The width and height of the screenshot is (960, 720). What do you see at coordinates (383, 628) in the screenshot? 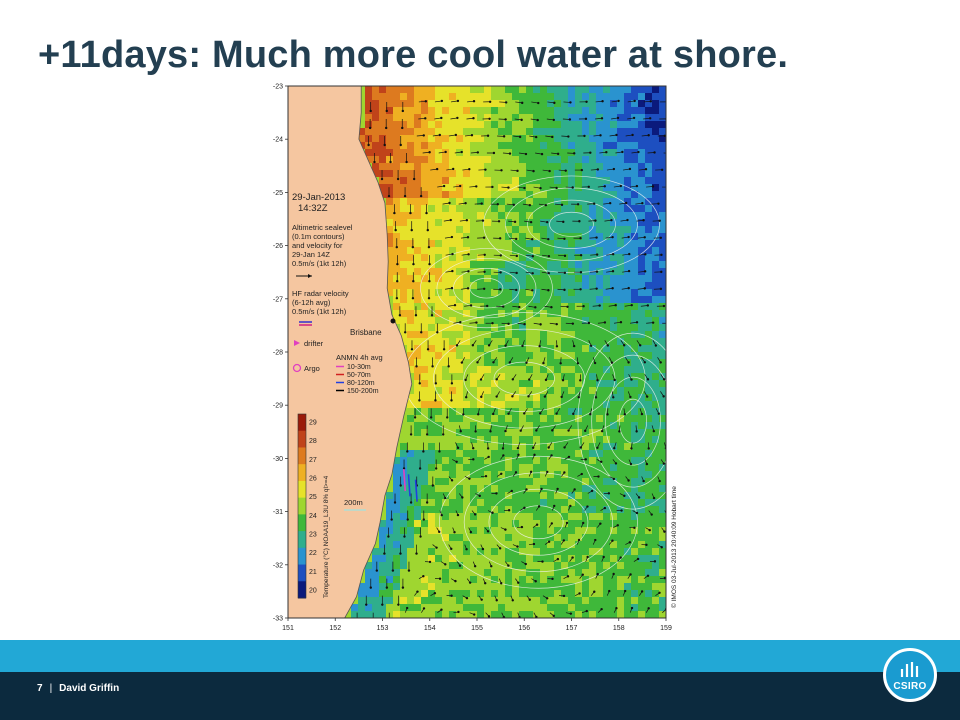
I see `longitude-tick-label: 153` at bounding box center [383, 628].